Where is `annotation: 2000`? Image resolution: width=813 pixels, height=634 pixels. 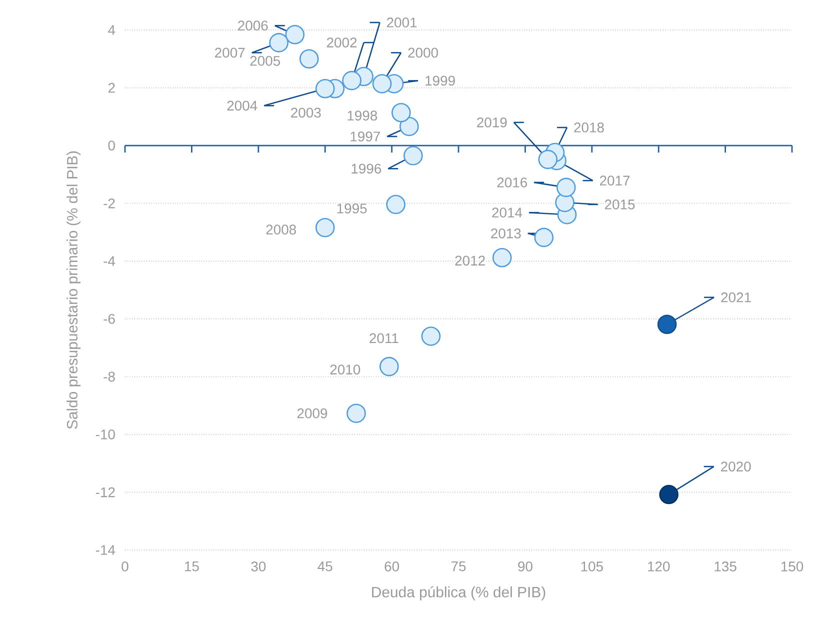
annotation: 2000 is located at coordinates (423, 53).